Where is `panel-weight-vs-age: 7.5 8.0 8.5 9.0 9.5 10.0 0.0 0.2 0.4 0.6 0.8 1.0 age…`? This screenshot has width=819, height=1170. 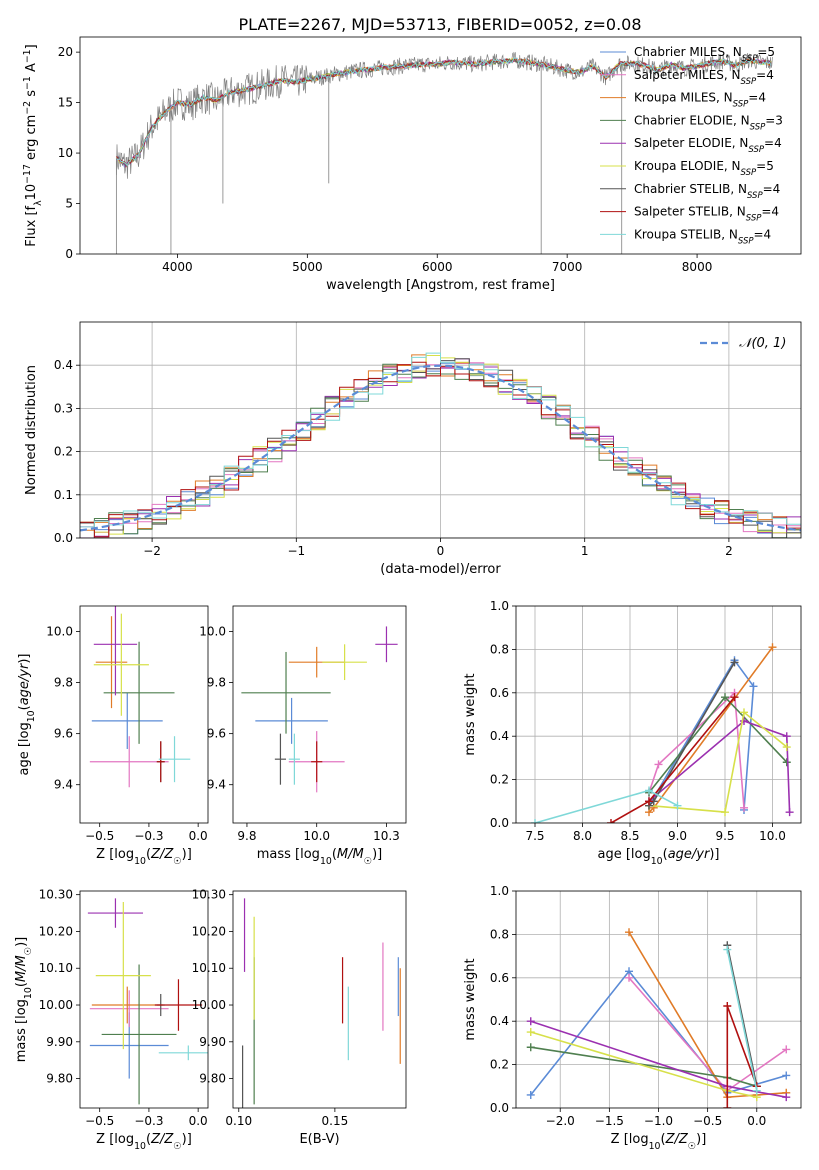 panel-weight-vs-age: 7.5 8.0 8.5 9.0 9.5 10.0 0.0 0.2 0.4 0.6 0.8 1.0 age… is located at coordinates (632, 733).